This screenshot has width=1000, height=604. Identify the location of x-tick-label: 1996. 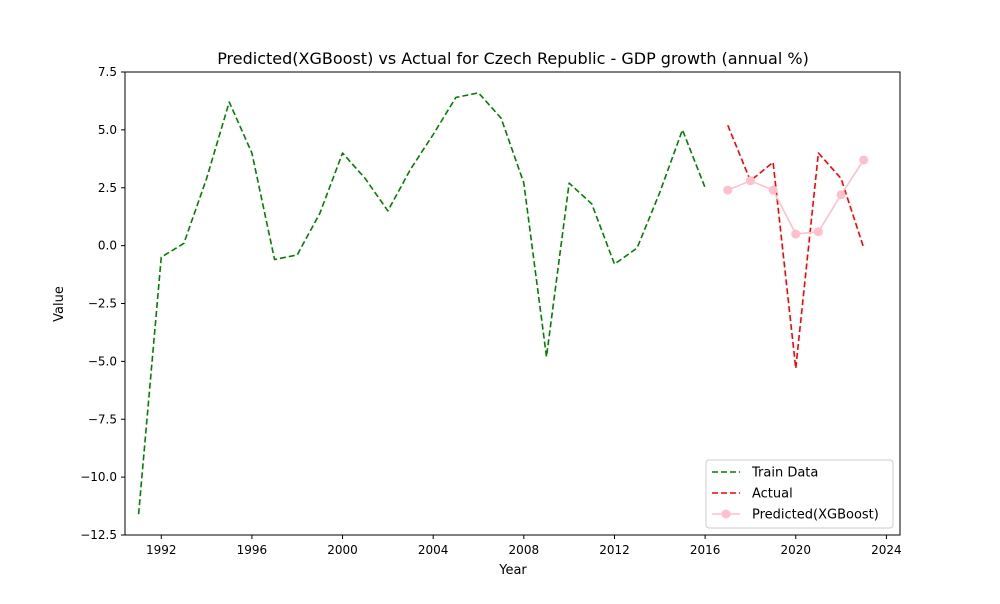
(252, 550).